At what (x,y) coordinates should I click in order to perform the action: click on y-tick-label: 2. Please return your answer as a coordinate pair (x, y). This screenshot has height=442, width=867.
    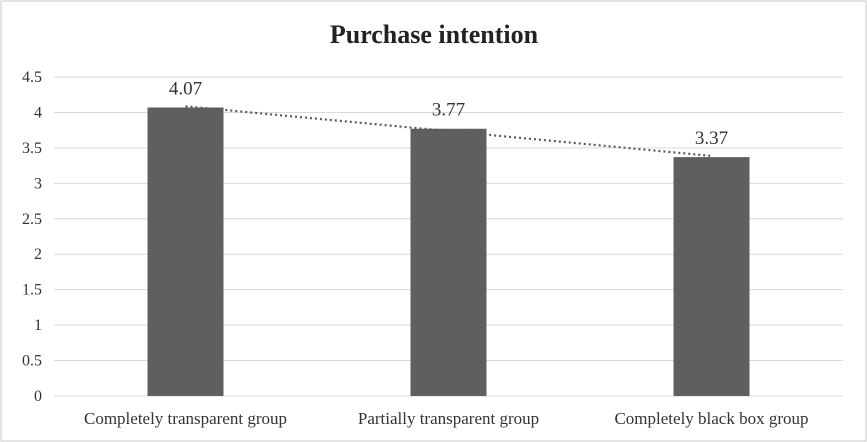
    Looking at the image, I should click on (38, 254).